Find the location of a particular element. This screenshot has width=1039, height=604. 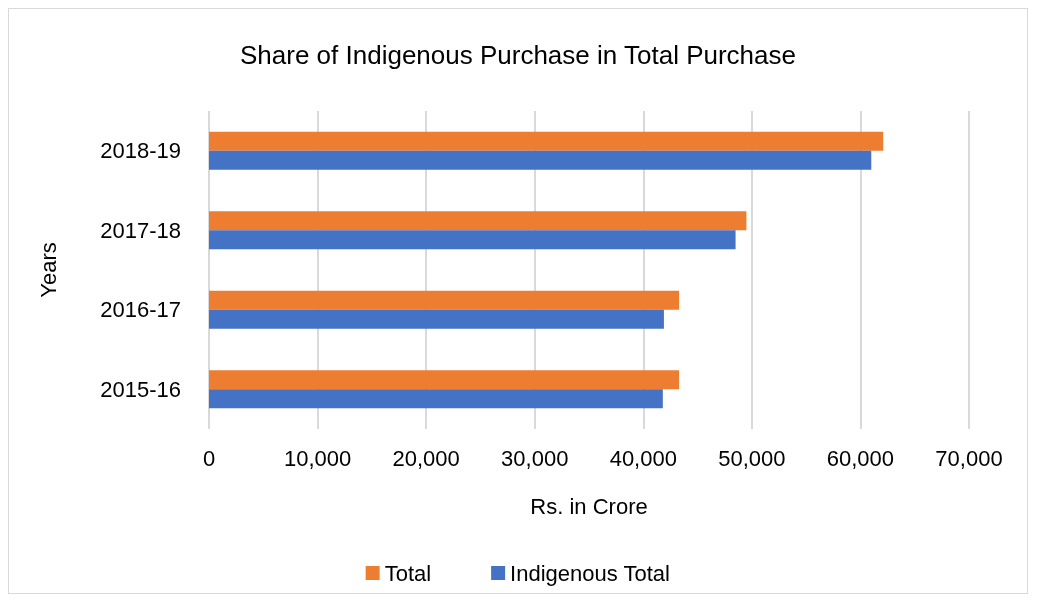

x-tick-label: 60,000 is located at coordinates (860, 458).